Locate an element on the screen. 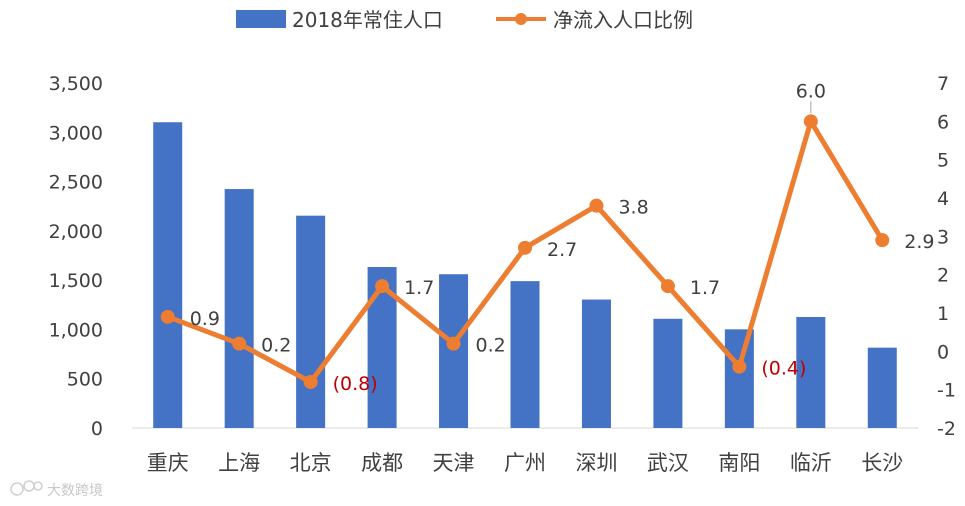 The image size is (965, 506). line-point-重庆 is located at coordinates (167, 316).